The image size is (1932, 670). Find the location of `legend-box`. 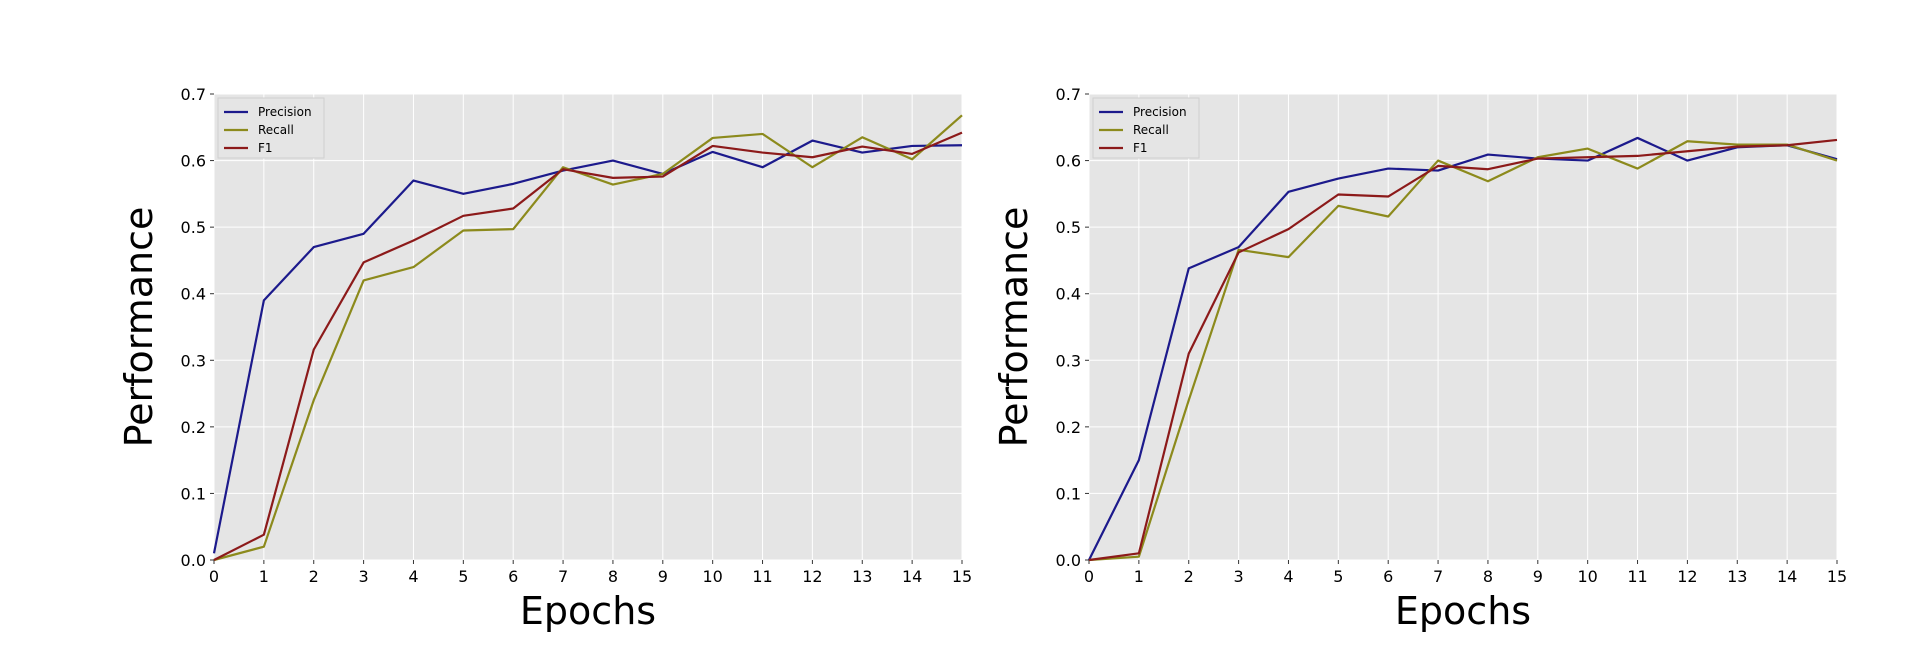

legend-box is located at coordinates (1146, 128).